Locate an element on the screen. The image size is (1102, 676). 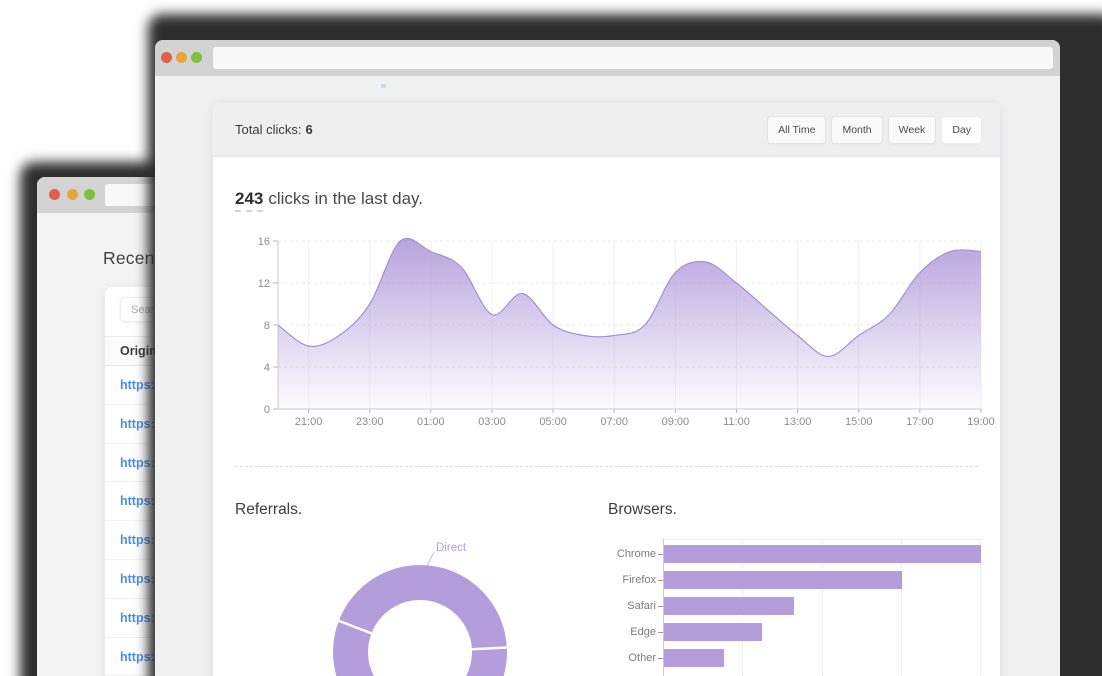
bar-label-safari: Safari is located at coordinates (641, 606).